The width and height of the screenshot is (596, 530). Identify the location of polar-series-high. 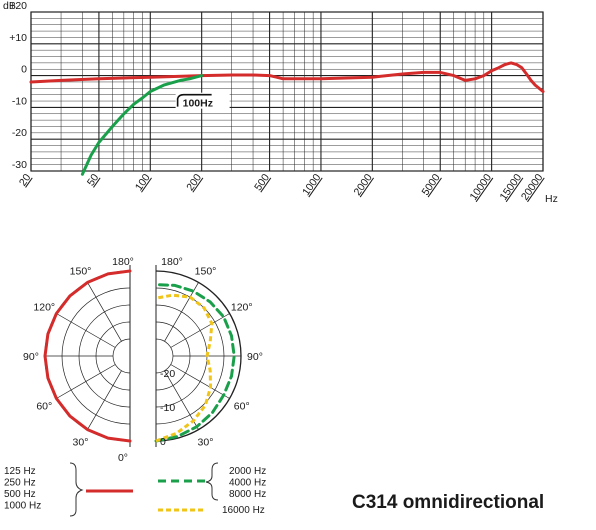
(184, 368).